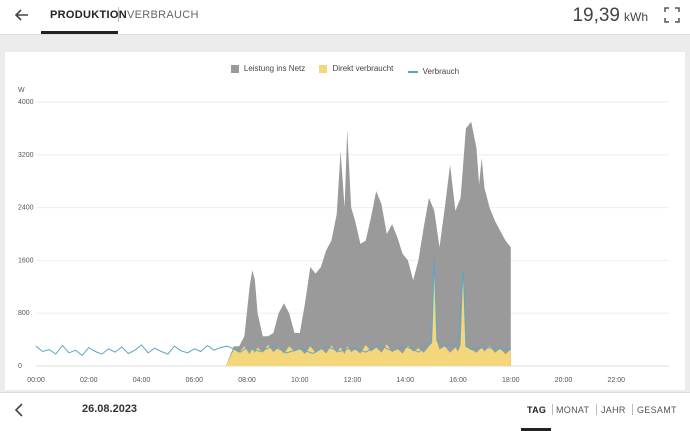 This screenshot has width=690, height=431. I want to click on legend-item-verbrauch: Verbrauch, so click(433, 71).